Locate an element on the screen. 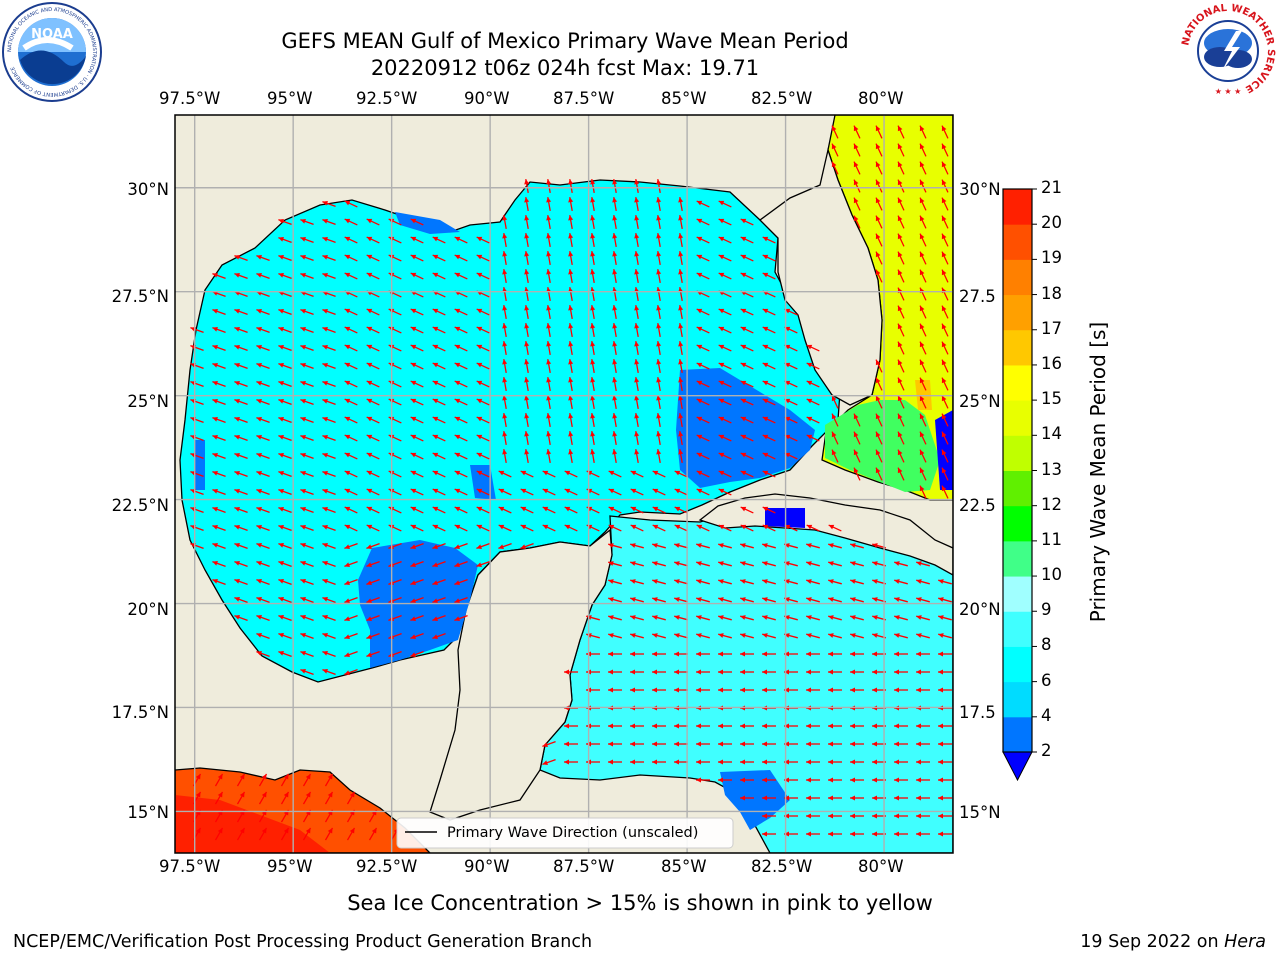  colorbar-tick-label: 16 is located at coordinates (1051, 363).